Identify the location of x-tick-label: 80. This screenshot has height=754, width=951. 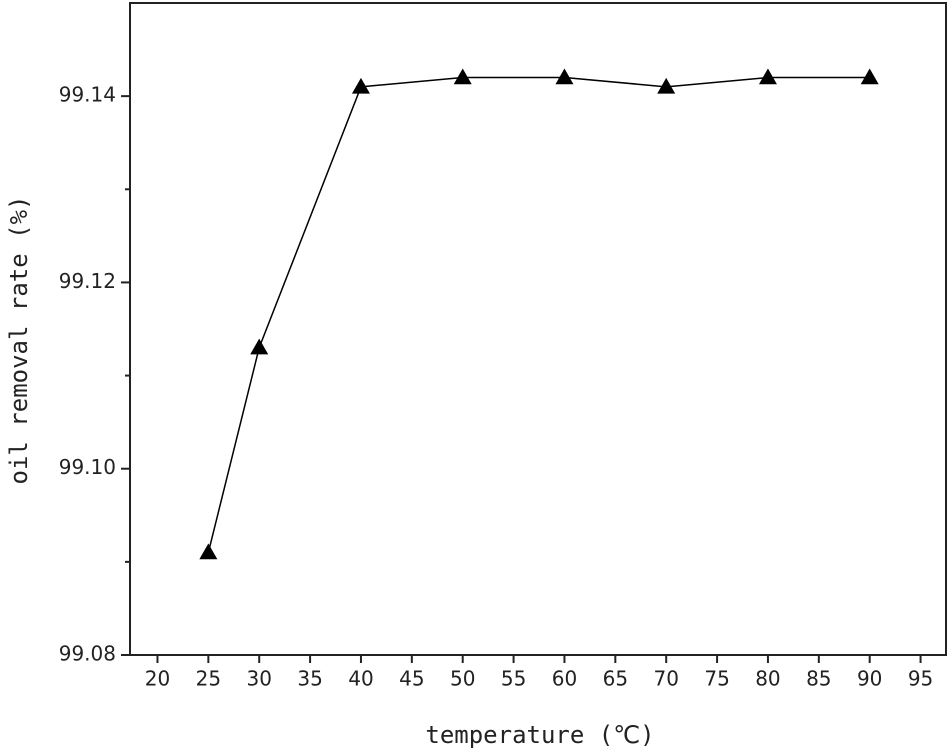
(767, 679).